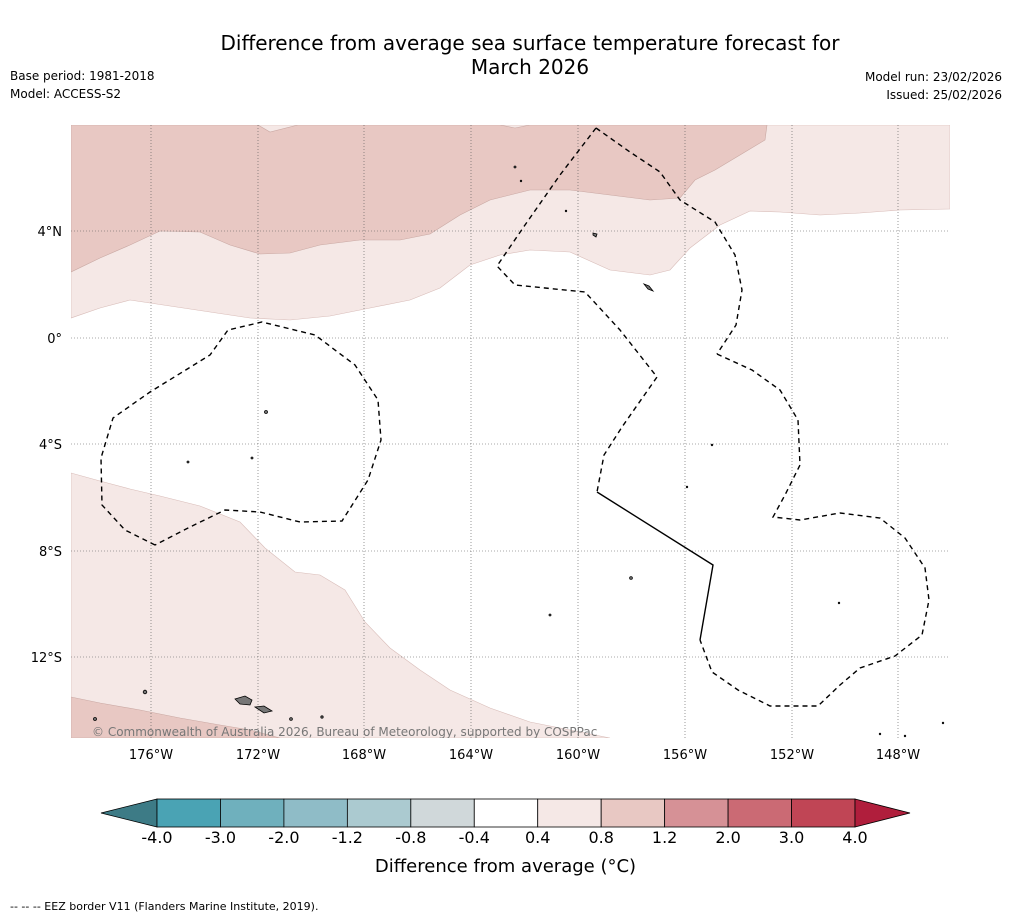  Describe the element at coordinates (241, 433) in the screenshot. I see `eez-samoa-tonga` at that location.